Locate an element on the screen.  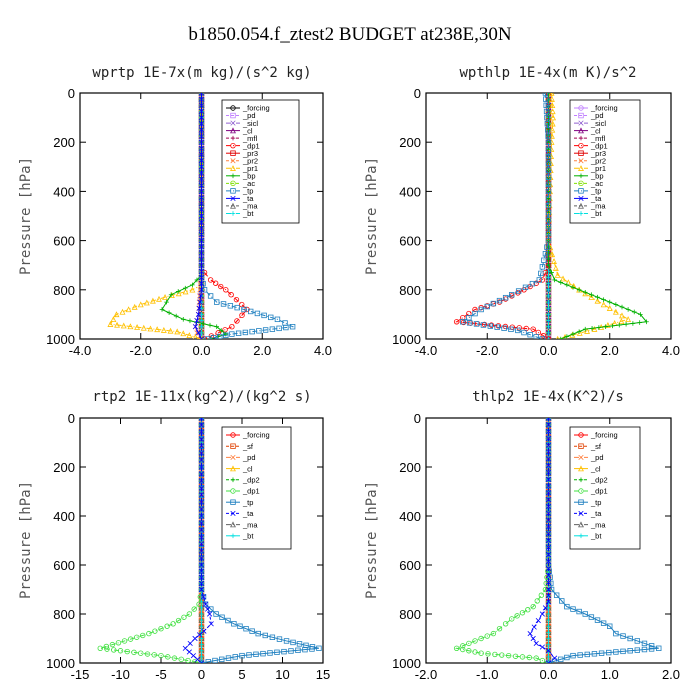
x-tick-label: 2.0 is located at coordinates (671, 674).